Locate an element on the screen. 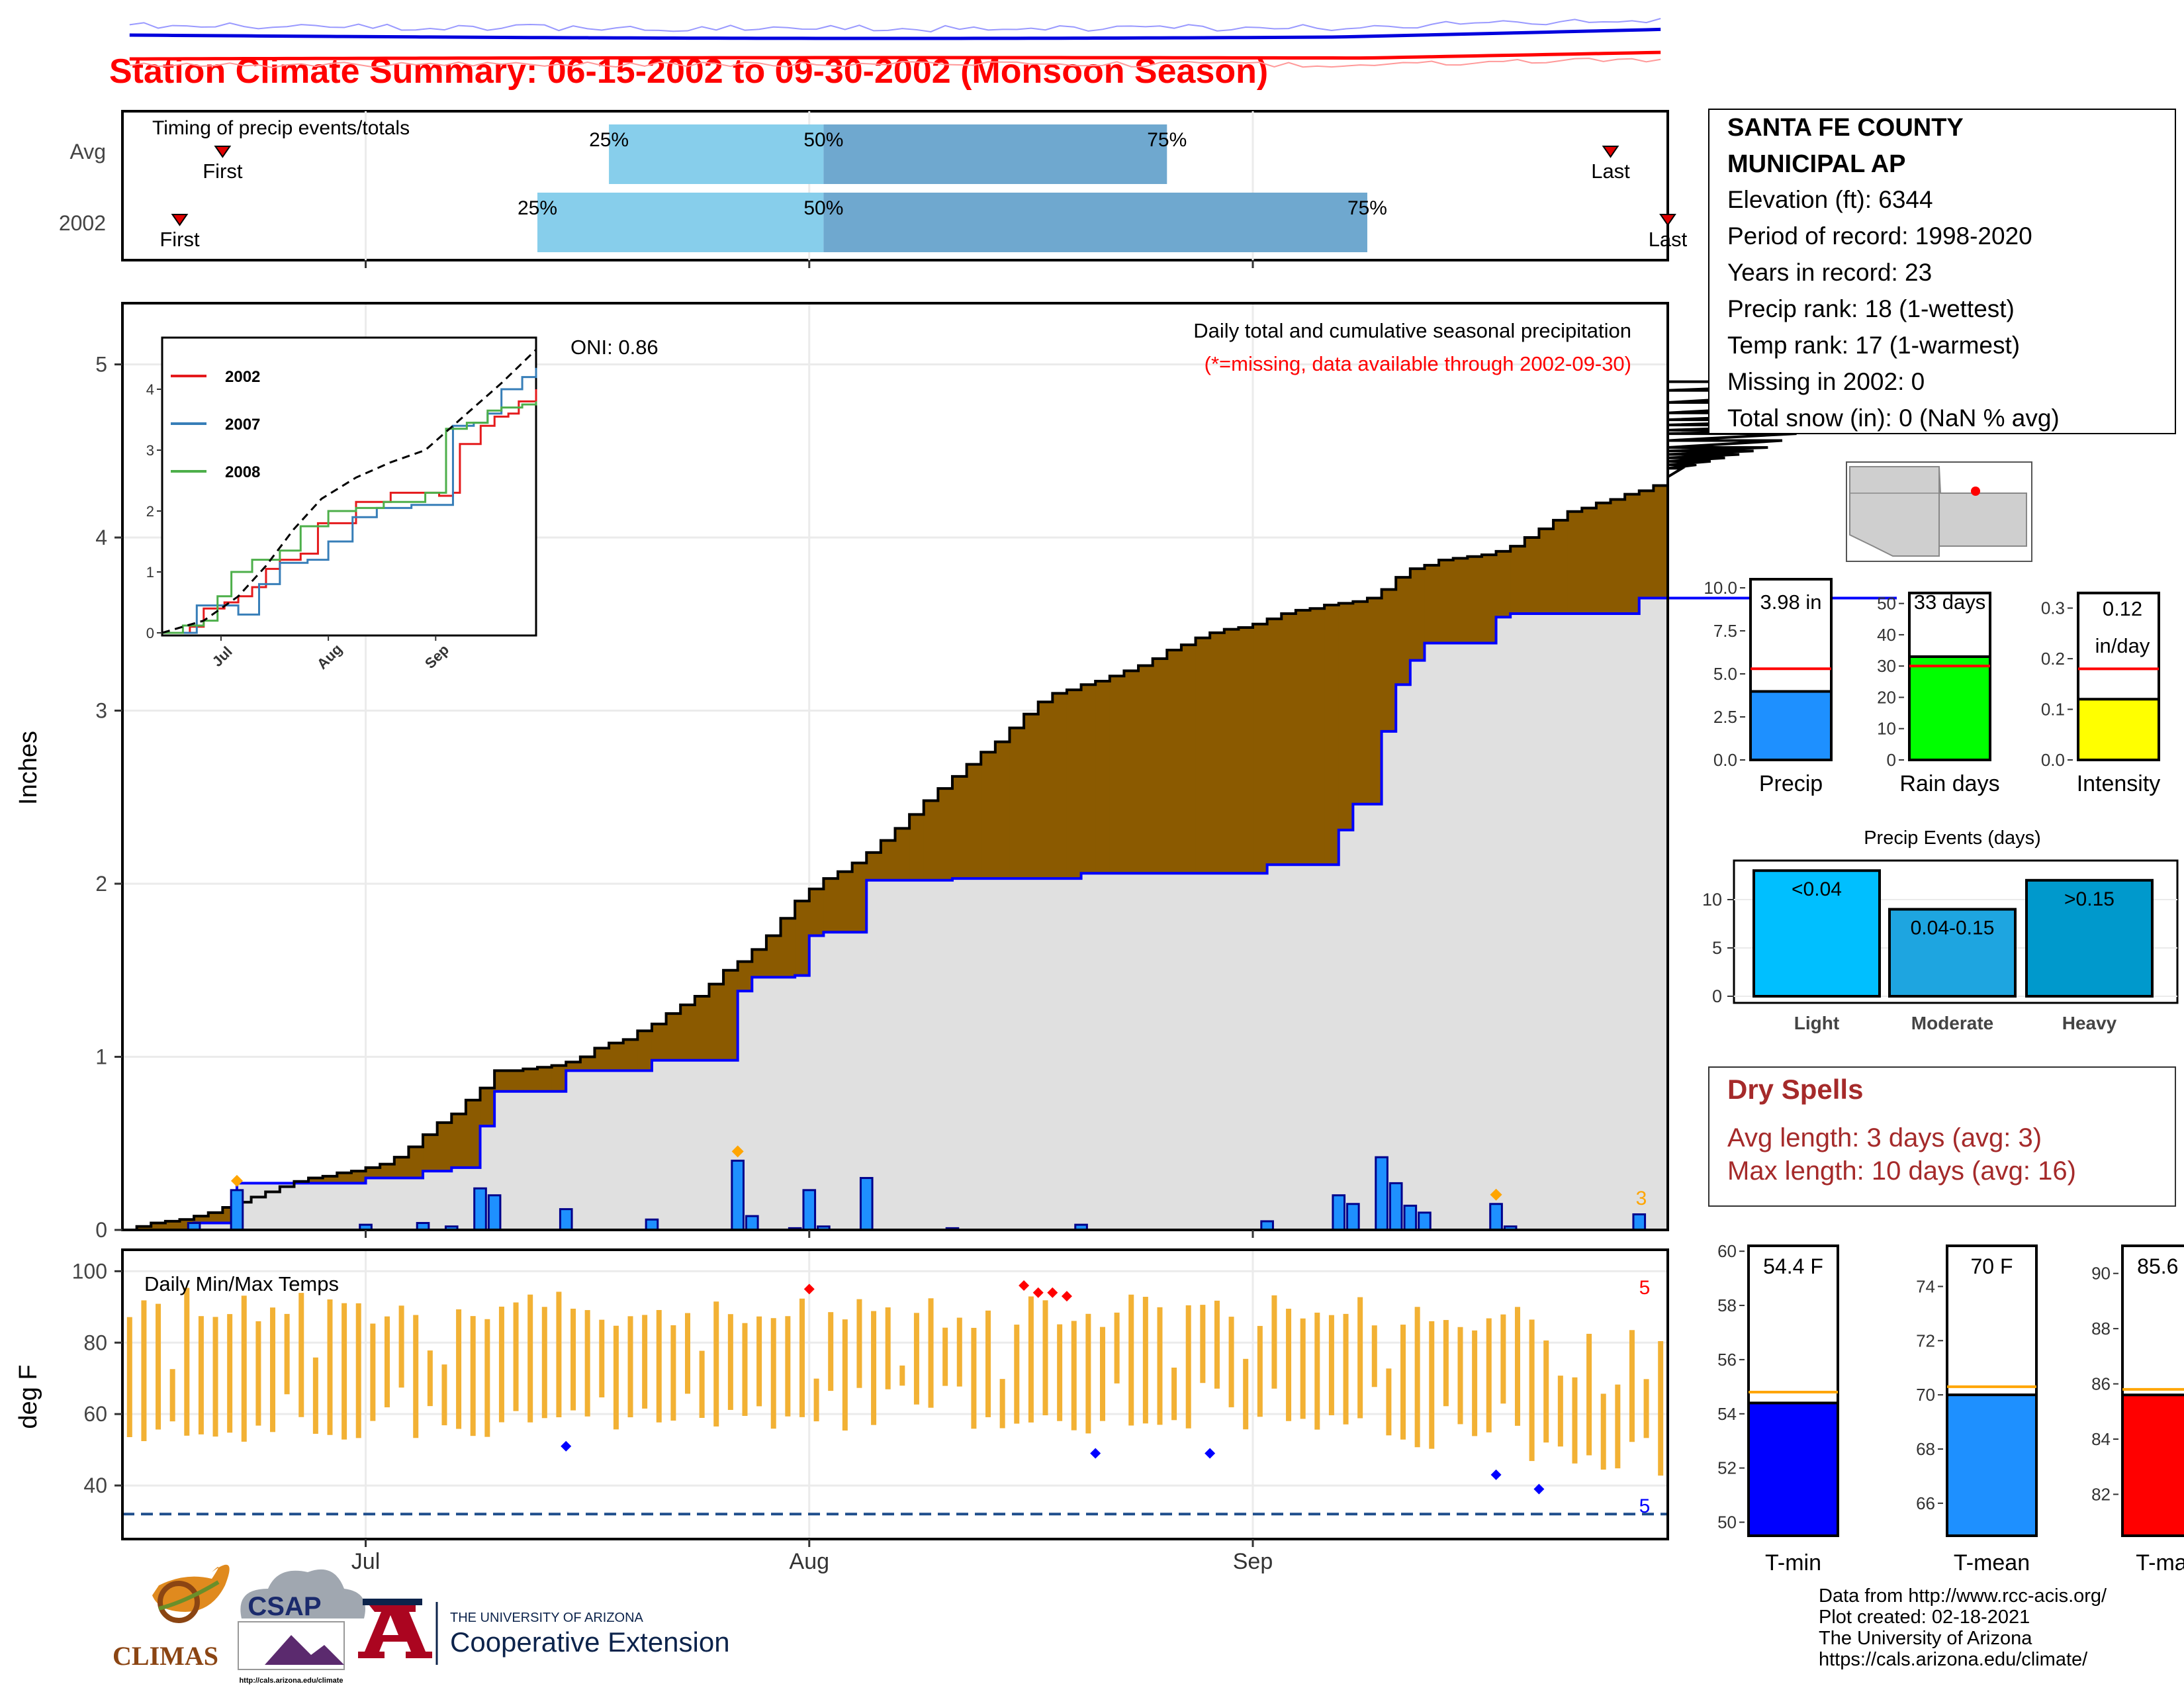 The width and height of the screenshot is (2184, 1688). events-category-label: Moderate is located at coordinates (1952, 1023).